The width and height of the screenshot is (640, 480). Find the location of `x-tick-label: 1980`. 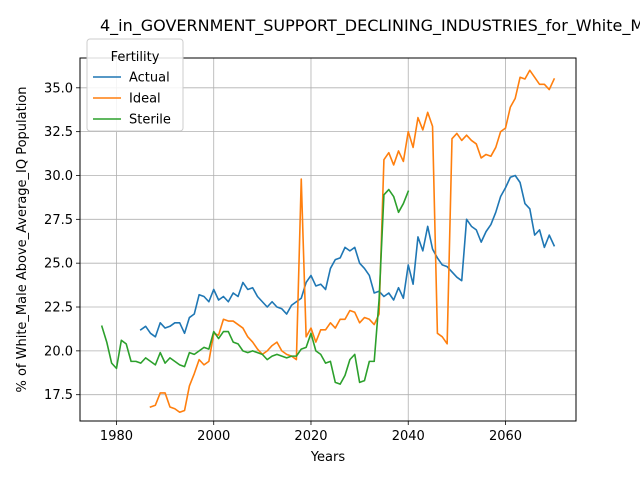

x-tick-label: 1980 is located at coordinates (116, 436).